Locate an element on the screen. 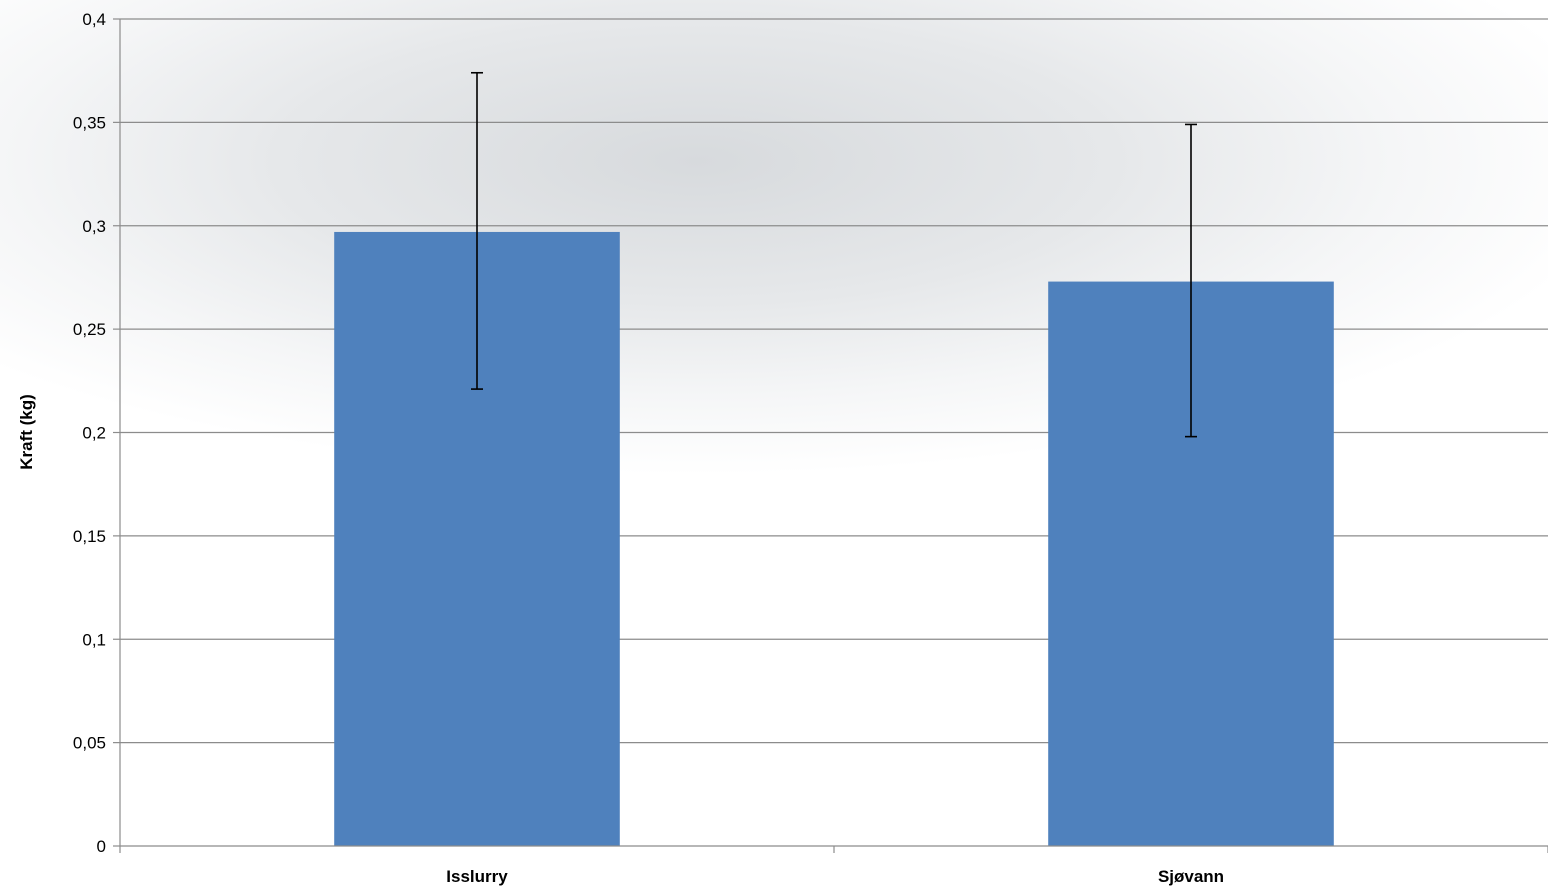 Image resolution: width=1548 pixels, height=896 pixels. y-tick-label: 0 is located at coordinates (101, 846).